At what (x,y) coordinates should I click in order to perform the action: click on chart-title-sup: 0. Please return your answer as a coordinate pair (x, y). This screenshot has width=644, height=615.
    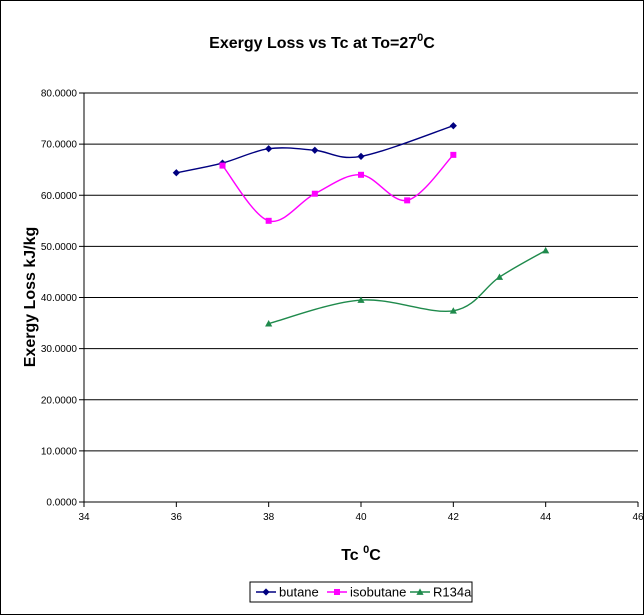
    Looking at the image, I should click on (420, 38).